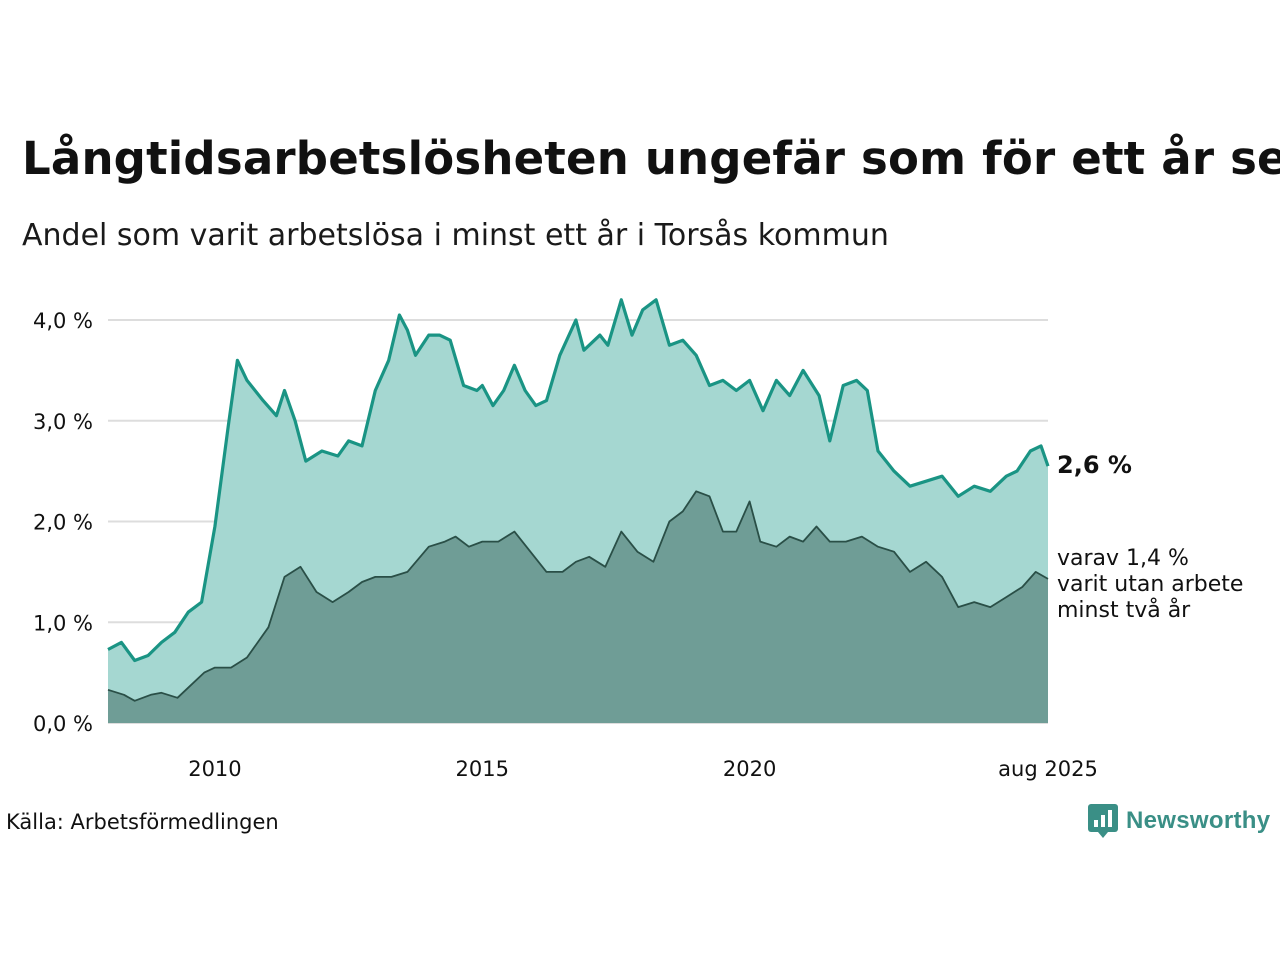  What do you see at coordinates (1094, 465) in the screenshot?
I see `end-value-label: 2,6 %` at bounding box center [1094, 465].